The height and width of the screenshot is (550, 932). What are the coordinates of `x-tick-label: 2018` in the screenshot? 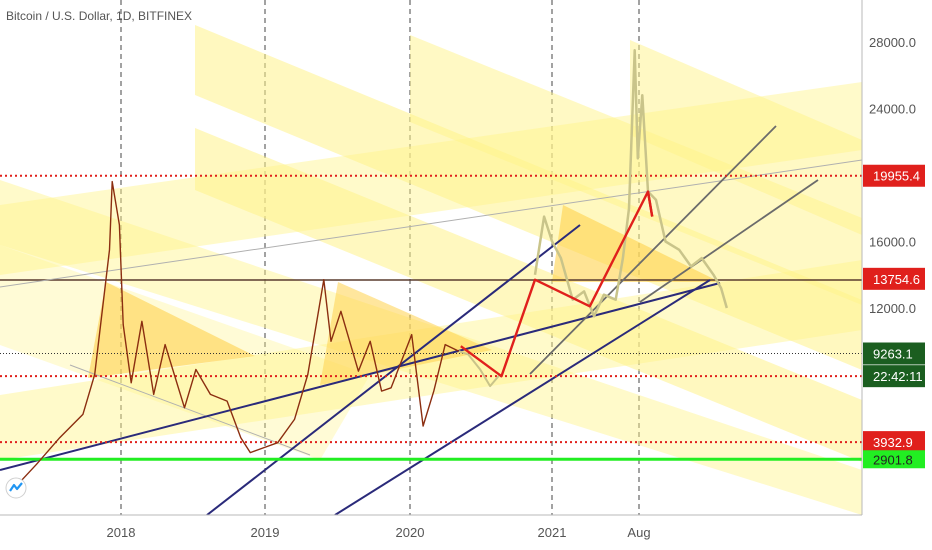 It's located at (121, 532).